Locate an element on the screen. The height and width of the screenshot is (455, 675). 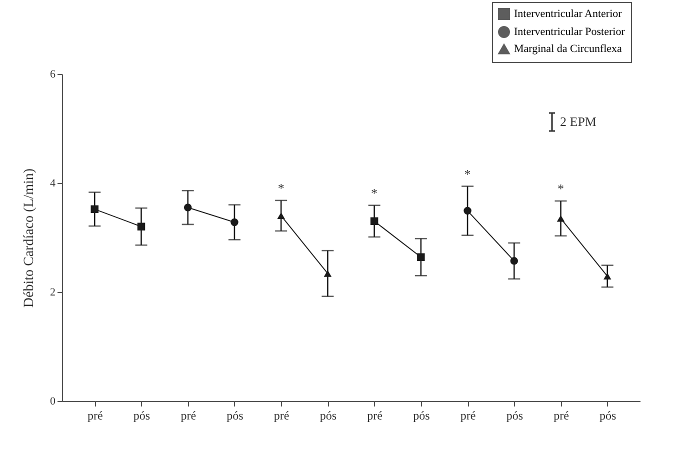
annotation: 2 EPM is located at coordinates (578, 122).